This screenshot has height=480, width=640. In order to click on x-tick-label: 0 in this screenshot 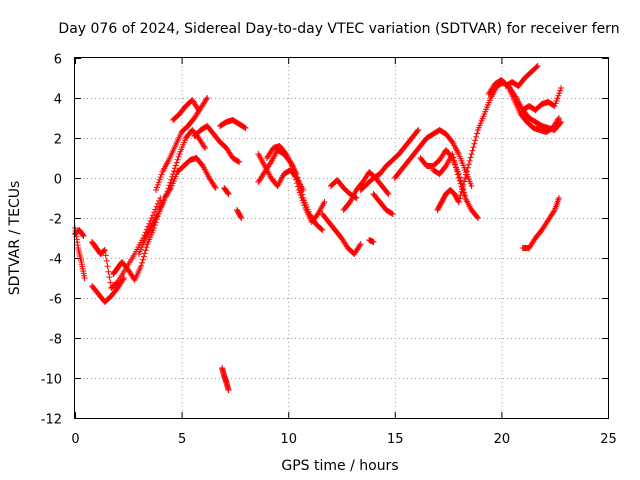, I will do `click(75, 439)`.